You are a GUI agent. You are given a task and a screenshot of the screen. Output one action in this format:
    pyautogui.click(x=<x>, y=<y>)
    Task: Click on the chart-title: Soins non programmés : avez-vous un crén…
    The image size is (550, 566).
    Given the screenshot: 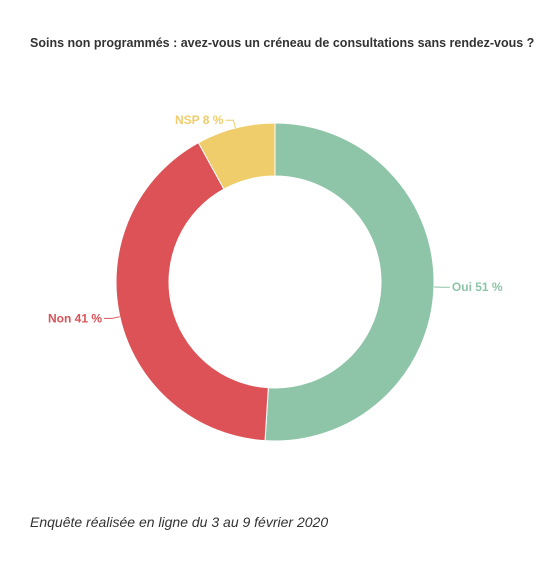 What is the action you would take?
    pyautogui.click(x=282, y=43)
    